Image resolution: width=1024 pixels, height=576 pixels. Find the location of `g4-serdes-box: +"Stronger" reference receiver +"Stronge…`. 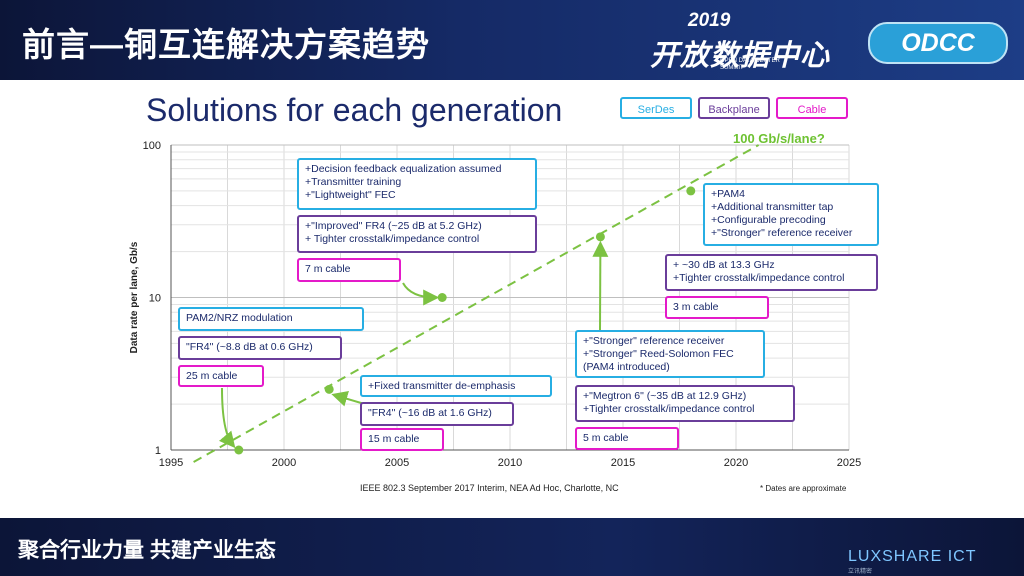

g4-serdes-box: +"Stronger" reference receiver +"Stronge… is located at coordinates (670, 354).